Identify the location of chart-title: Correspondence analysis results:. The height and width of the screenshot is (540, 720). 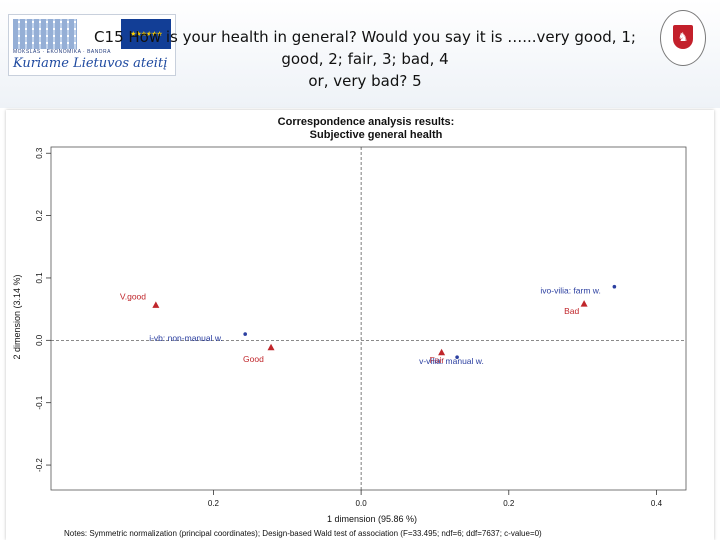
(366, 122).